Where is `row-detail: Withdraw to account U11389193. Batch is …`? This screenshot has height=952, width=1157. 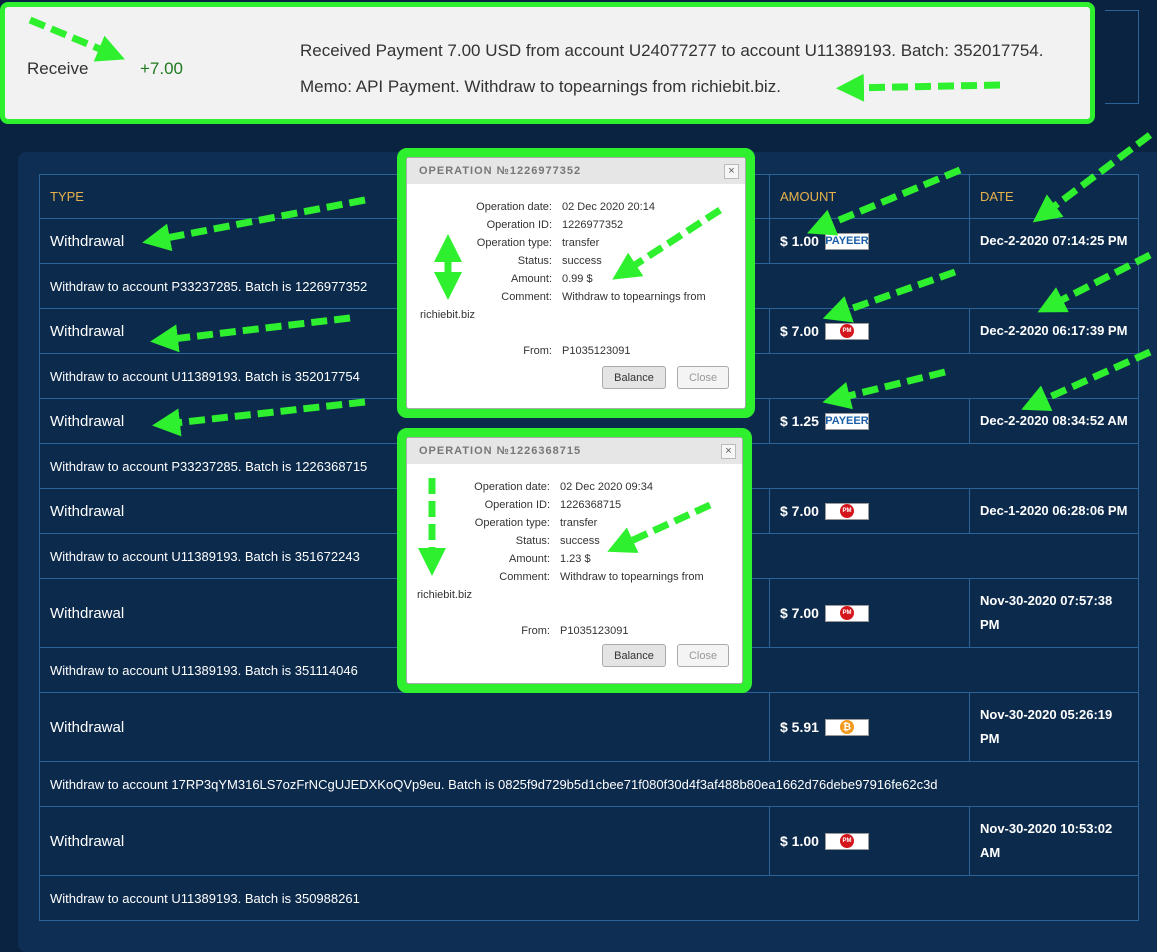 row-detail: Withdraw to account U11389193. Batch is … is located at coordinates (589, 898).